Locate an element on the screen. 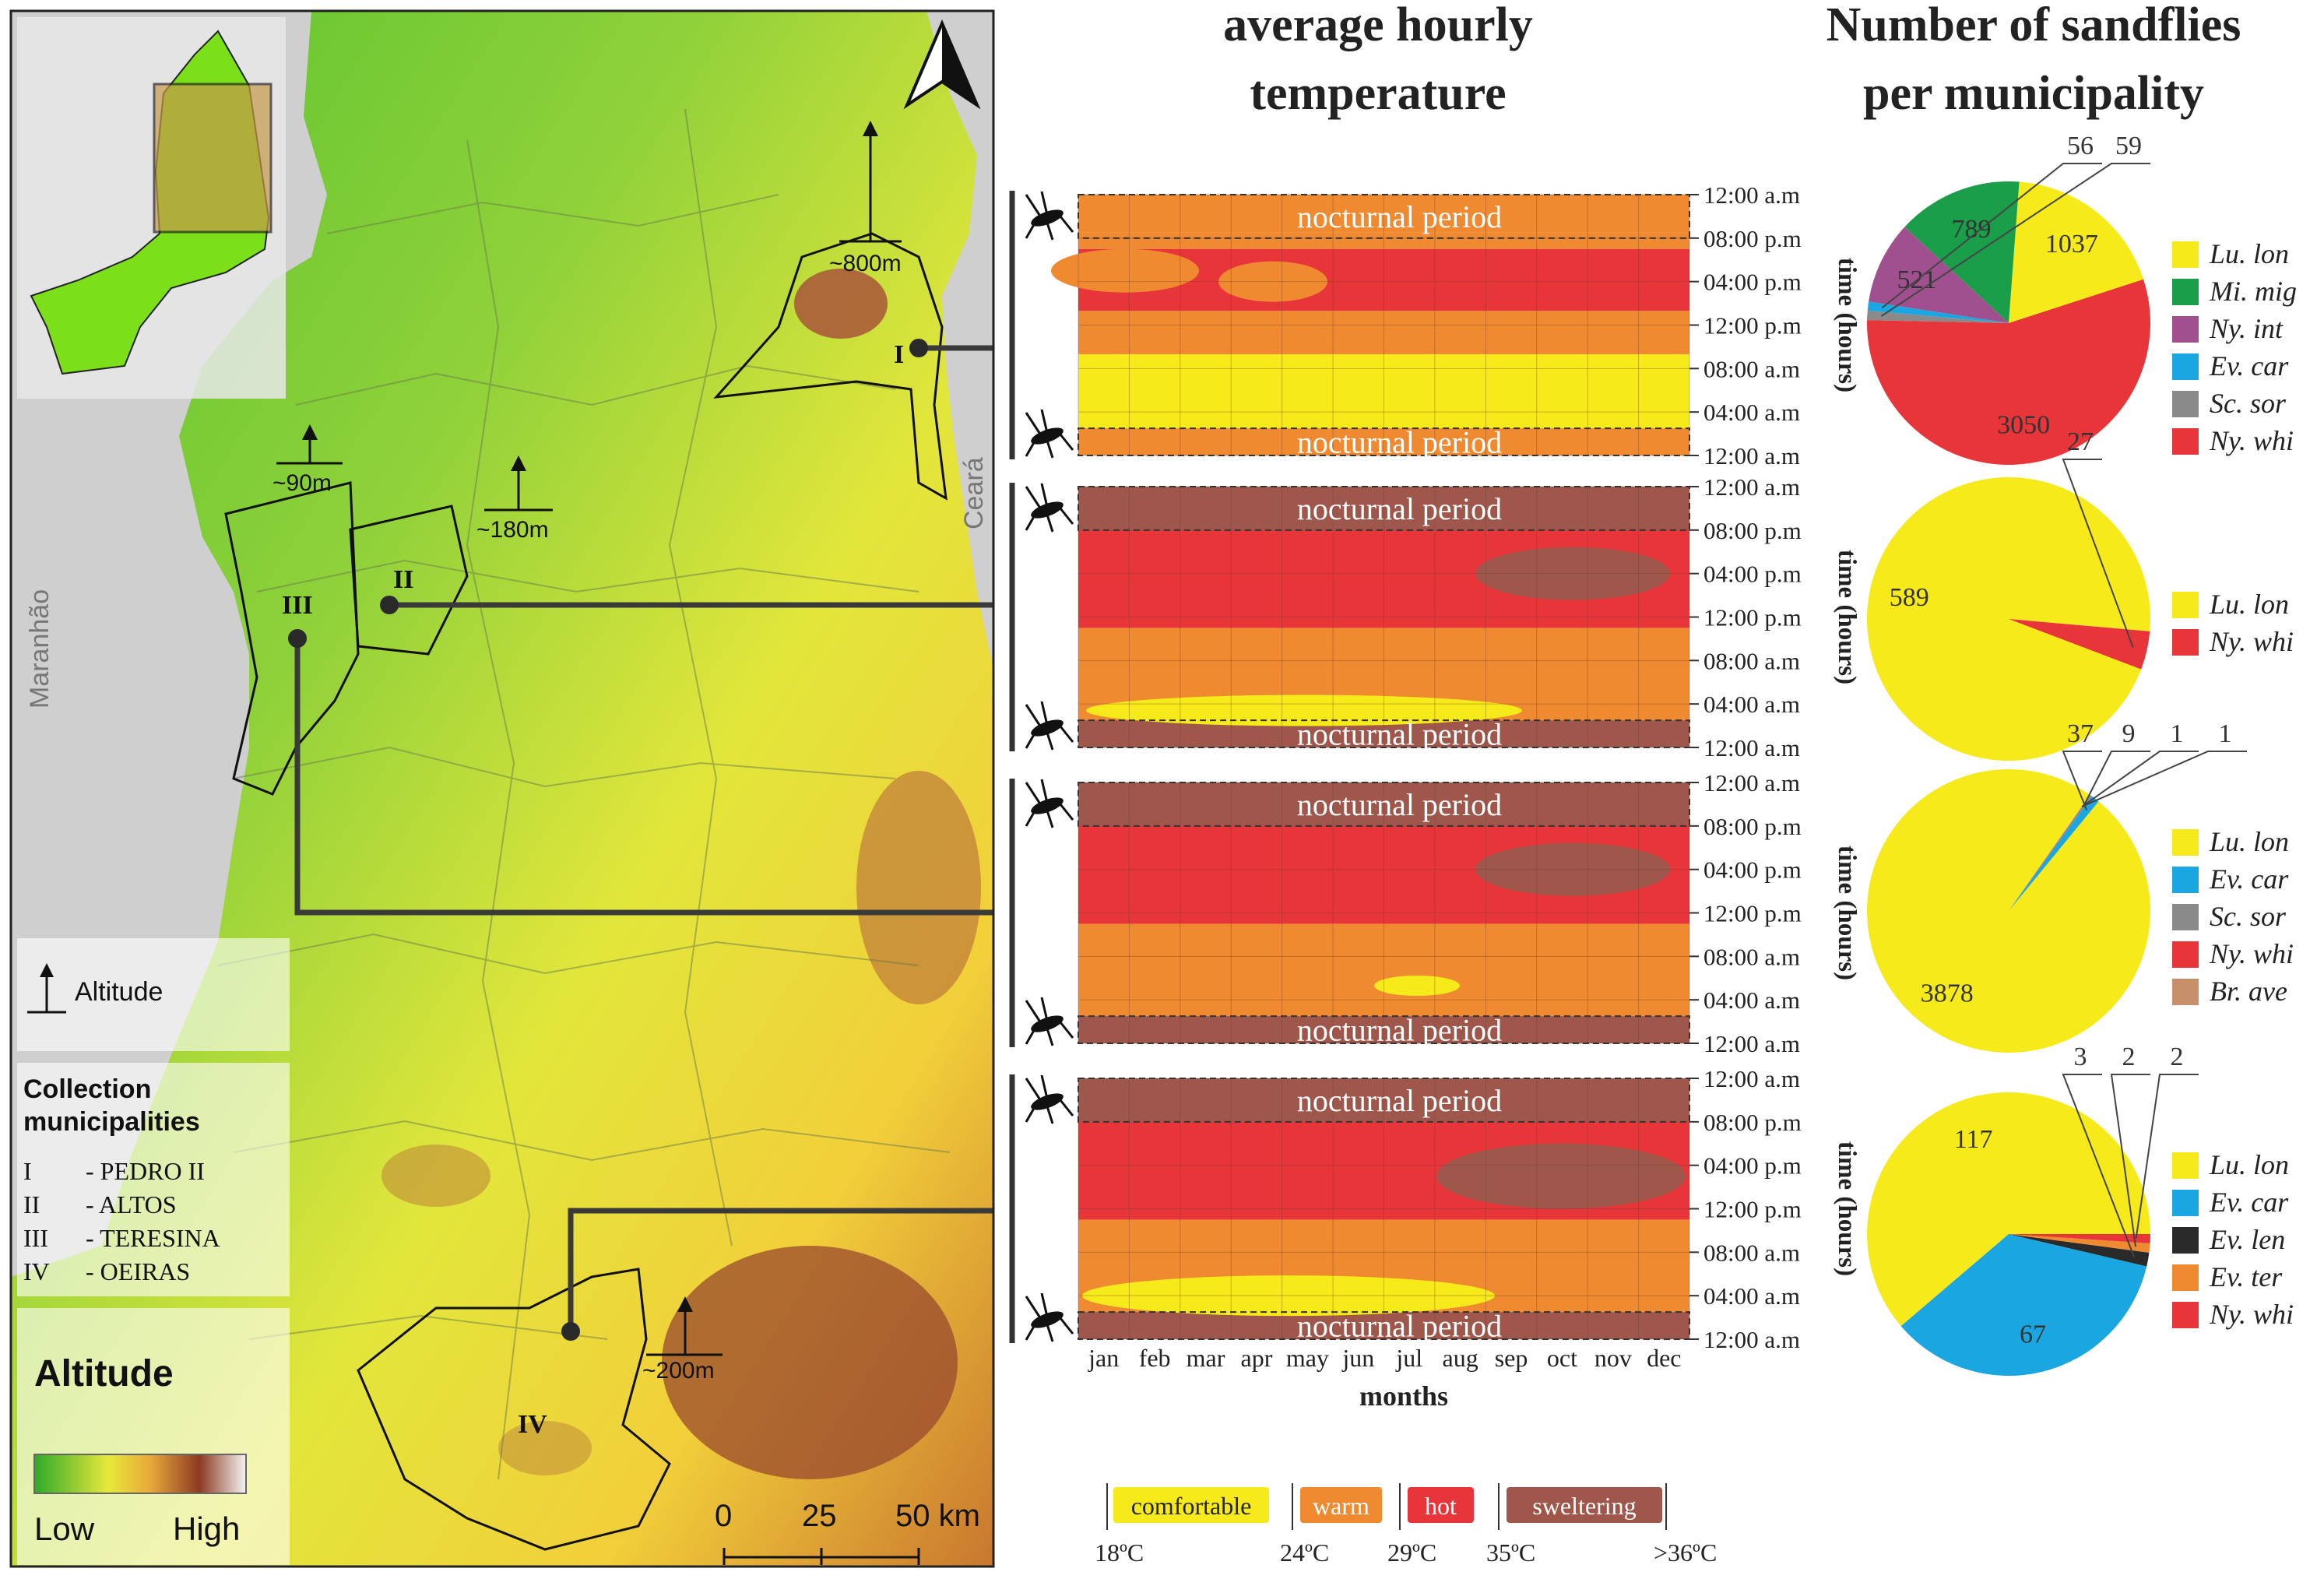 This screenshot has height=1593, width=2324. legend-swatch-comfortable is located at coordinates (1191, 1505).